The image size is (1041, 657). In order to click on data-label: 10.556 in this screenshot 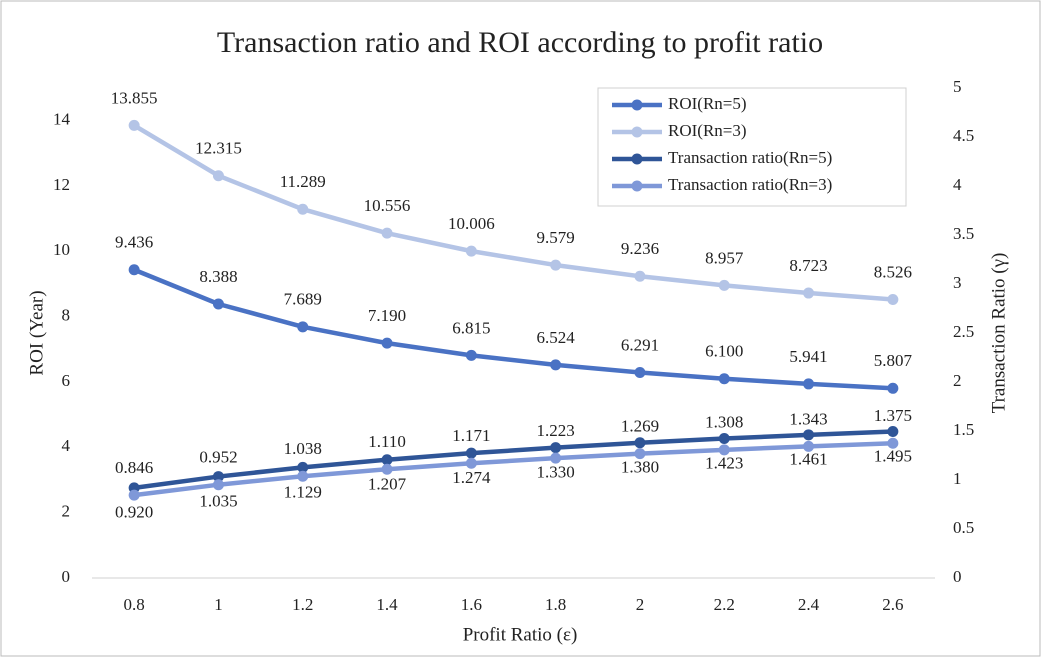, I will do `click(387, 205)`.